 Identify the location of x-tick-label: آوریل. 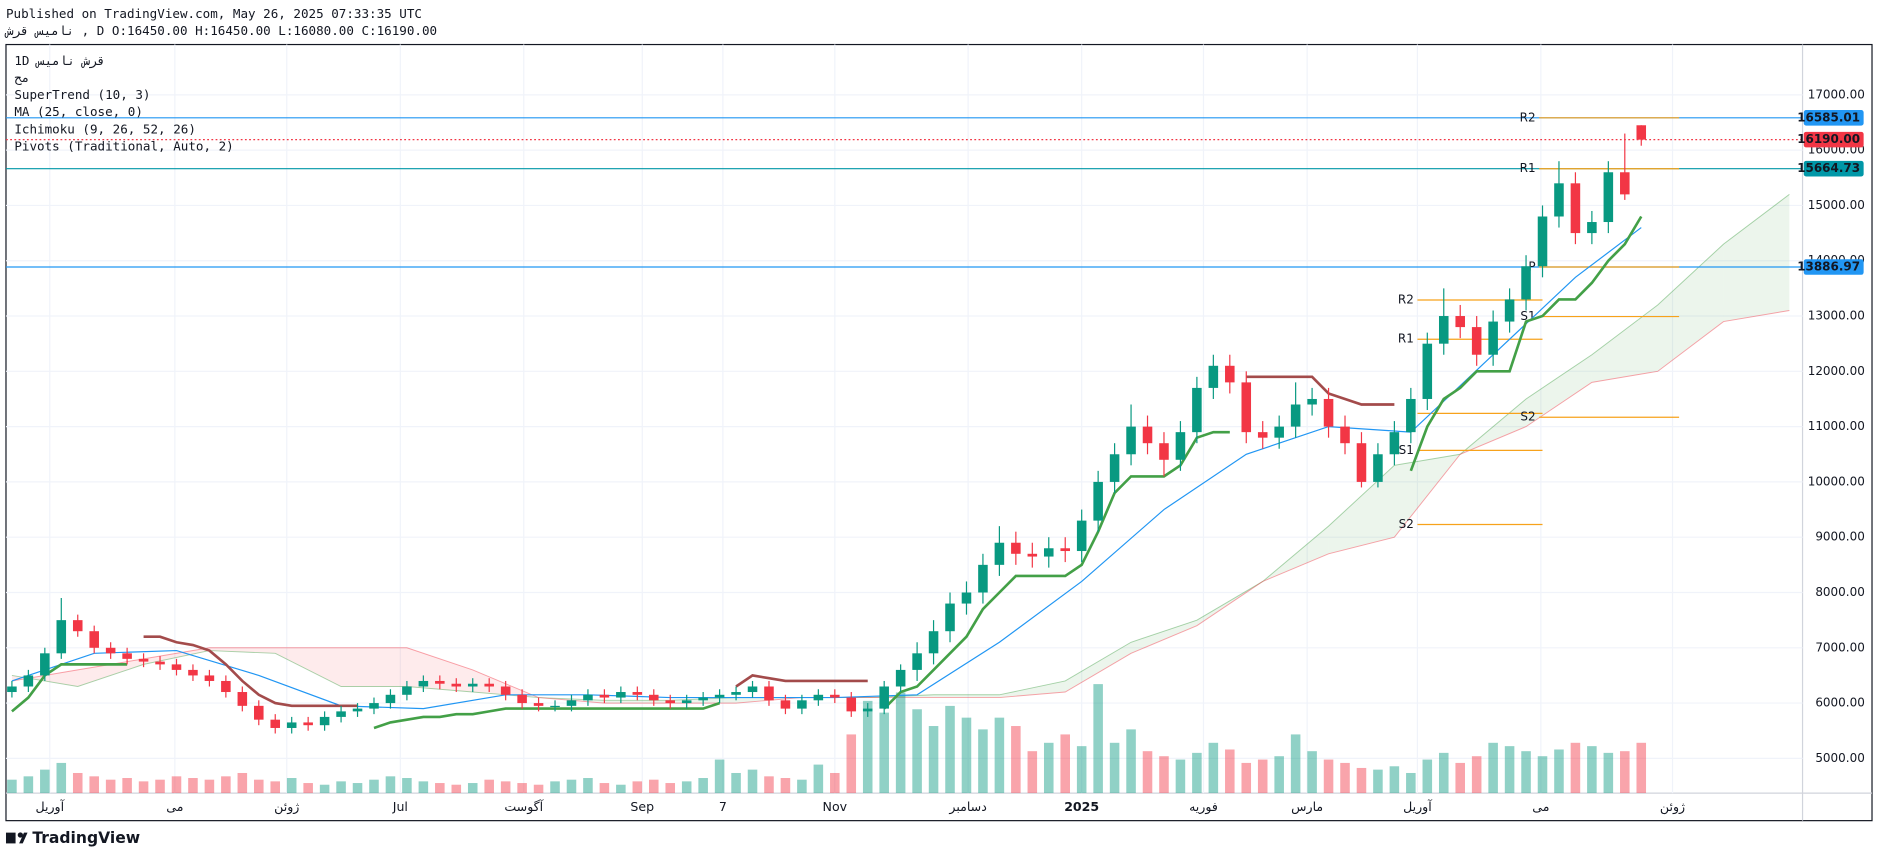
(1417, 807).